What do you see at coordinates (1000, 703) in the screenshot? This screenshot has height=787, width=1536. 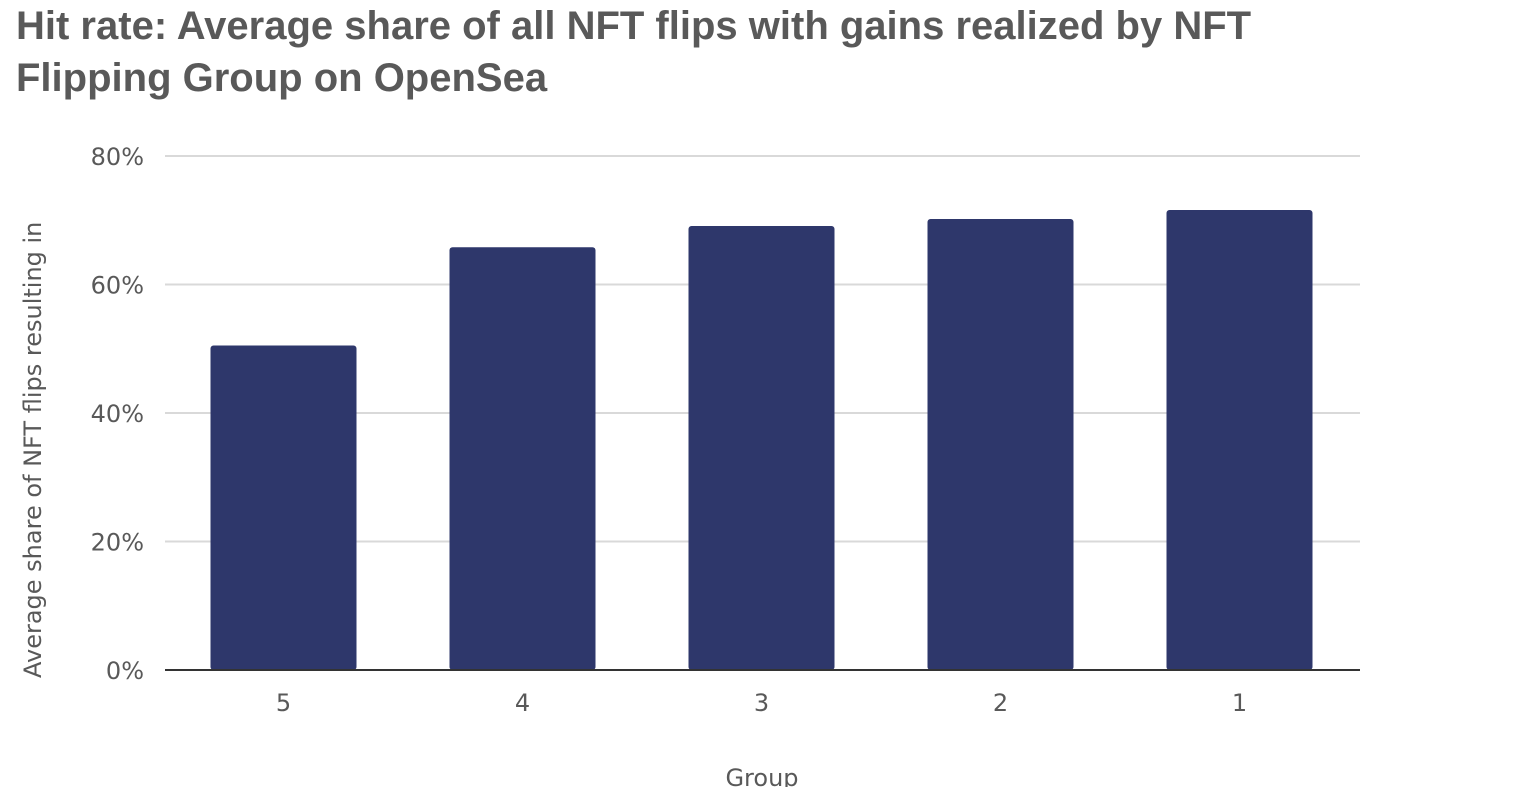 I see `x-tick-label: 2` at bounding box center [1000, 703].